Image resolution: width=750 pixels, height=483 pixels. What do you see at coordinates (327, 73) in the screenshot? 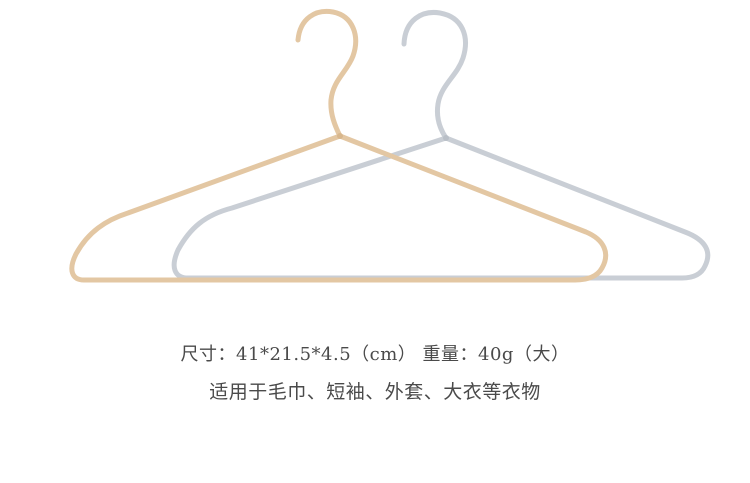
I see `gold-hanger-hook` at bounding box center [327, 73].